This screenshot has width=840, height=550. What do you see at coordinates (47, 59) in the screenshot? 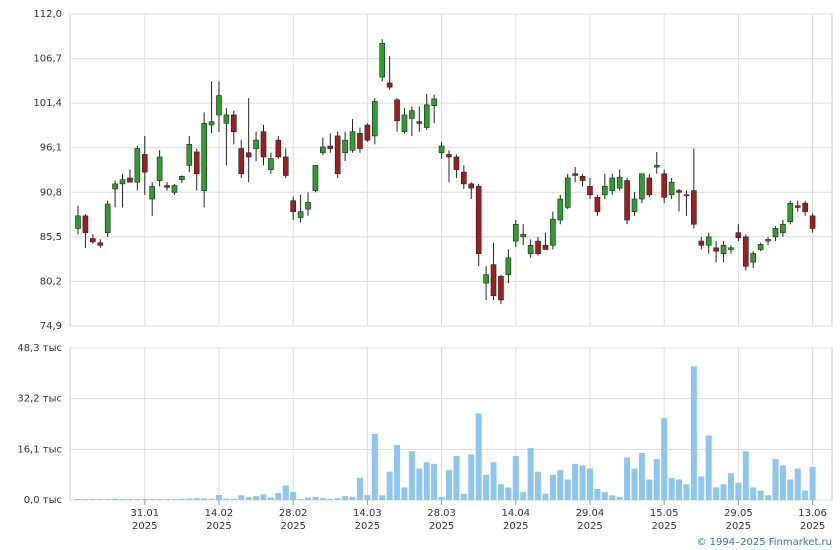
I see `y-tick-label: 106,7` at bounding box center [47, 59].